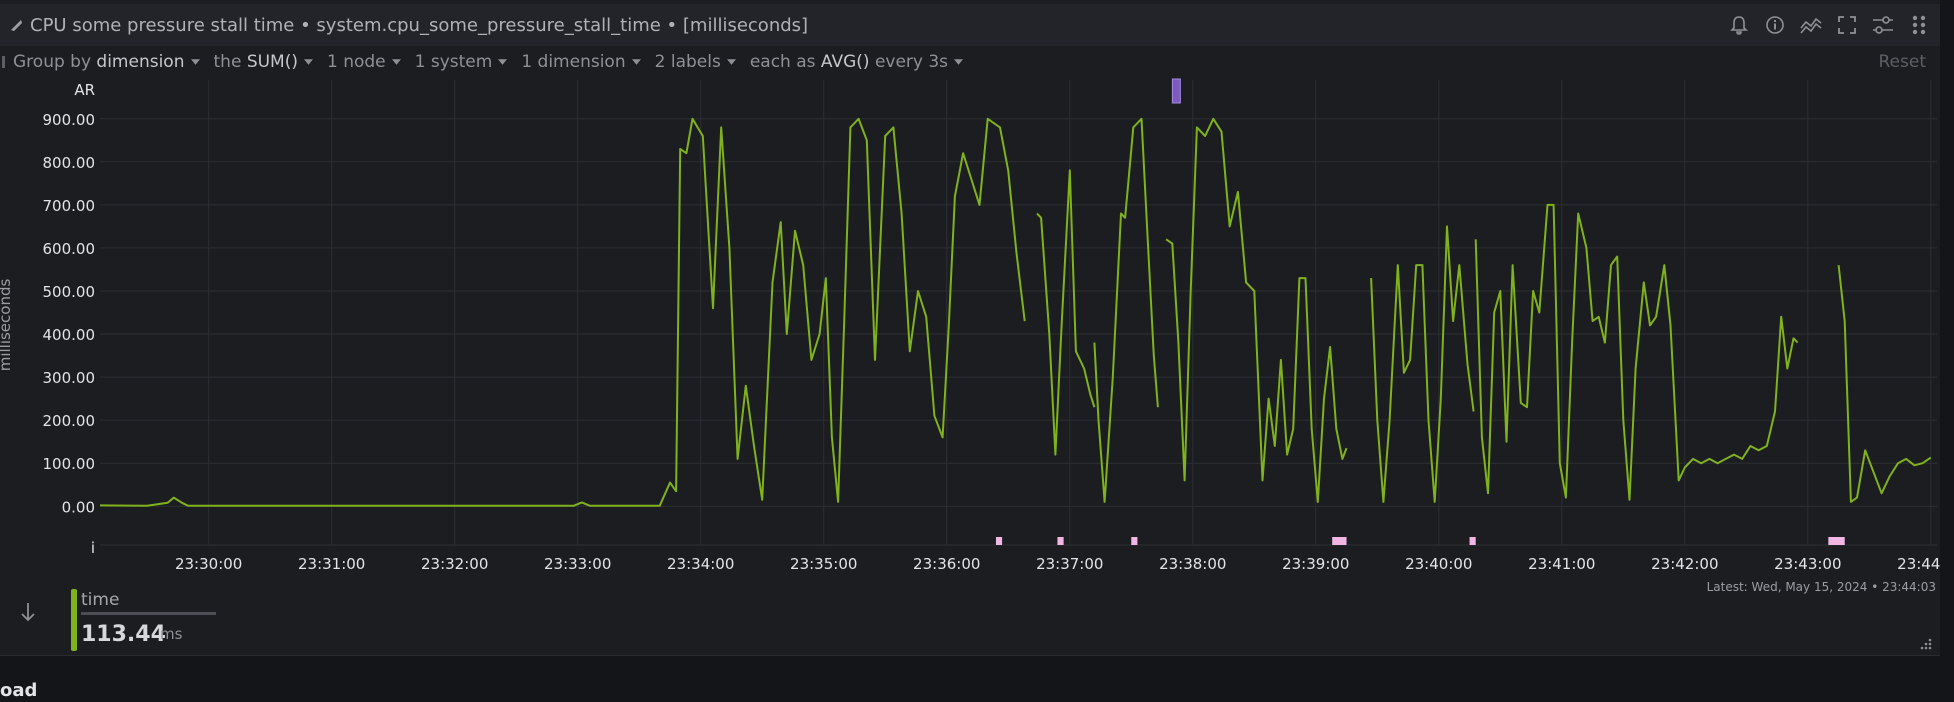 The height and width of the screenshot is (702, 1954). What do you see at coordinates (29, 613) in the screenshot?
I see `arrow-down-icon` at bounding box center [29, 613].